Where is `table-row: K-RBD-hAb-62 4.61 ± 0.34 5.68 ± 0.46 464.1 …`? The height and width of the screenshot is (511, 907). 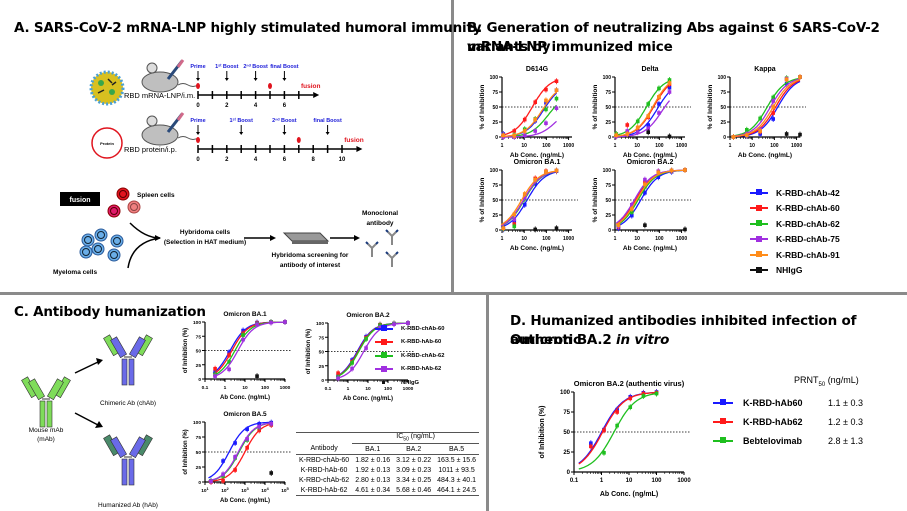 table-row: K-RBD-hAb-62 4.61 ± 0.34 5.68 ± 0.46 464.1 … is located at coordinates (388, 490).